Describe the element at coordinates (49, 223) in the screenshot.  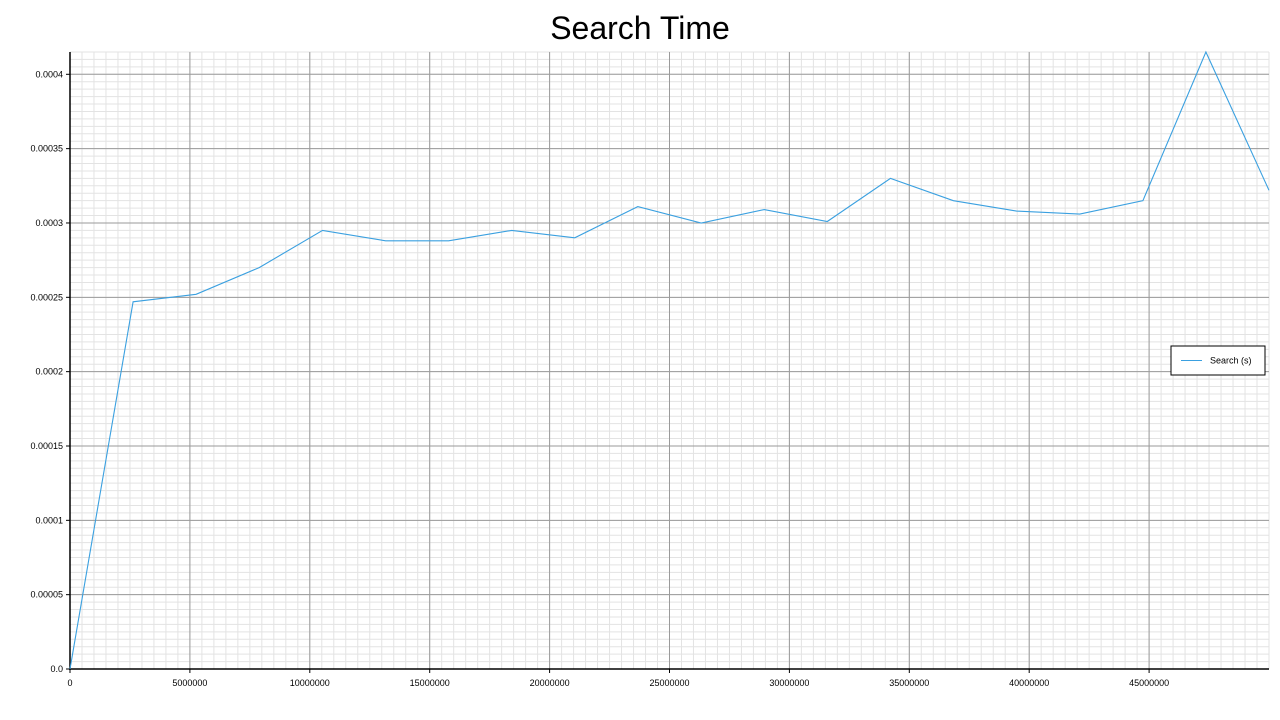
I see `y-tick-label: 0.0003` at that location.